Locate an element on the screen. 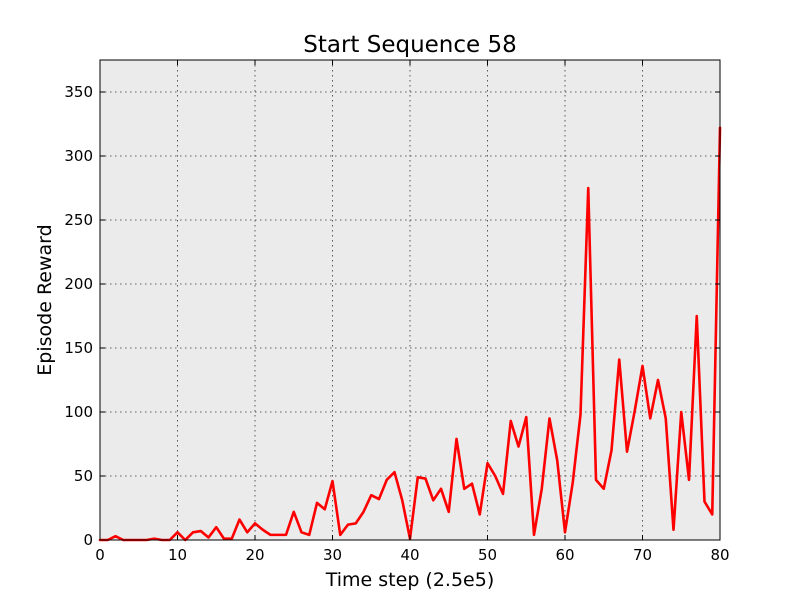  y-tick-label: 50 is located at coordinates (83, 476).